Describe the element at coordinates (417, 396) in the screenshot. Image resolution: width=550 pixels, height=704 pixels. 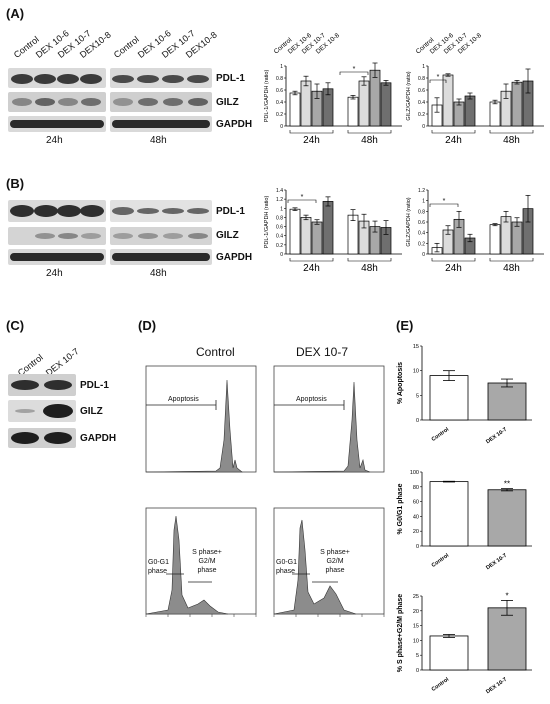
I see `y-tick-label: 5` at that location.